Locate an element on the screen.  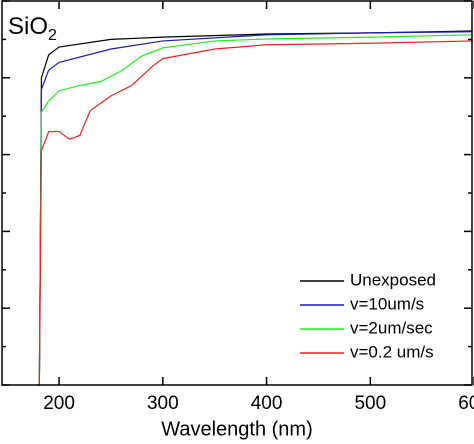
annotation-text: SiO is located at coordinates (28, 26).